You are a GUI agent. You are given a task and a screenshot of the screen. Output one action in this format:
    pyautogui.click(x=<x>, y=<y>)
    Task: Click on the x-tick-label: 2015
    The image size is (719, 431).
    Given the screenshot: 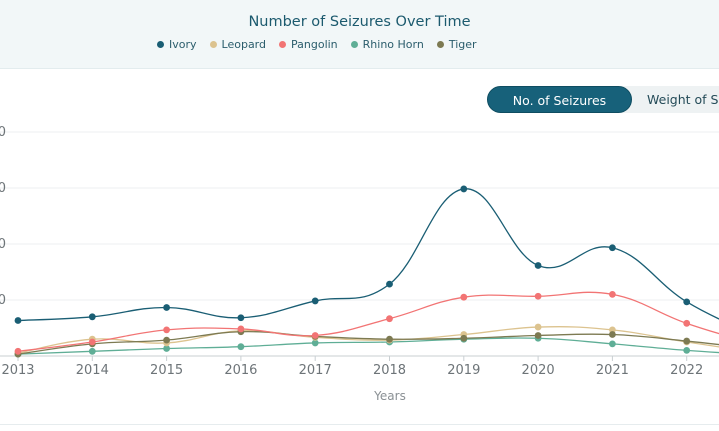 What is the action you would take?
    pyautogui.click(x=166, y=370)
    